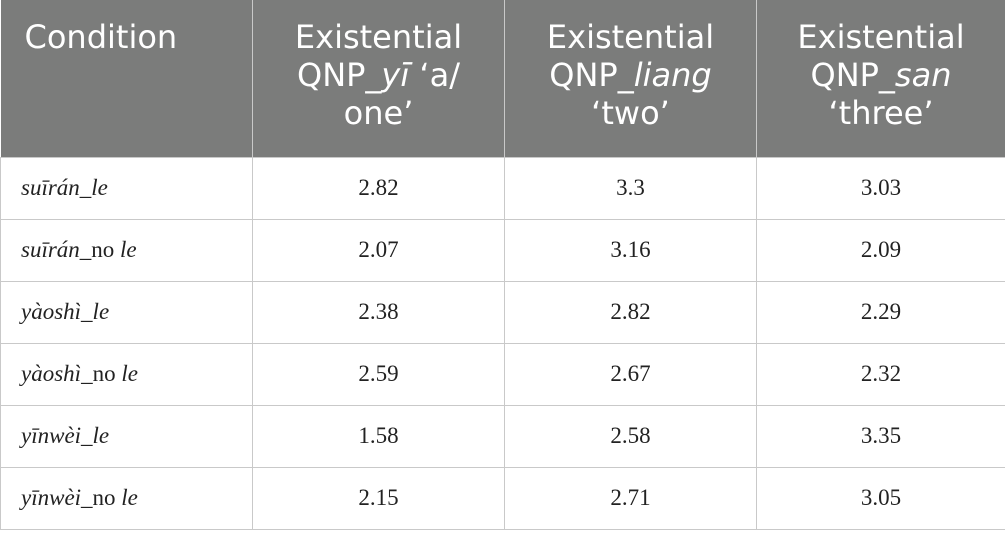  Describe the element at coordinates (672, 75) in the screenshot. I see `header-text: liang` at that location.